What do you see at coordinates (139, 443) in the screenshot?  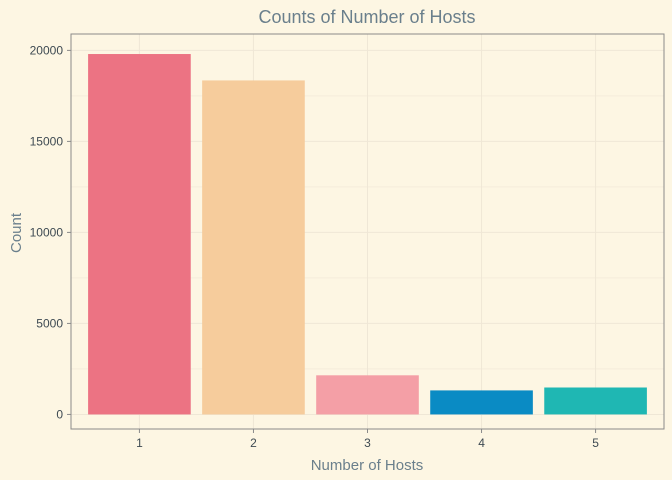 I see `x-tick-label: 1` at bounding box center [139, 443].